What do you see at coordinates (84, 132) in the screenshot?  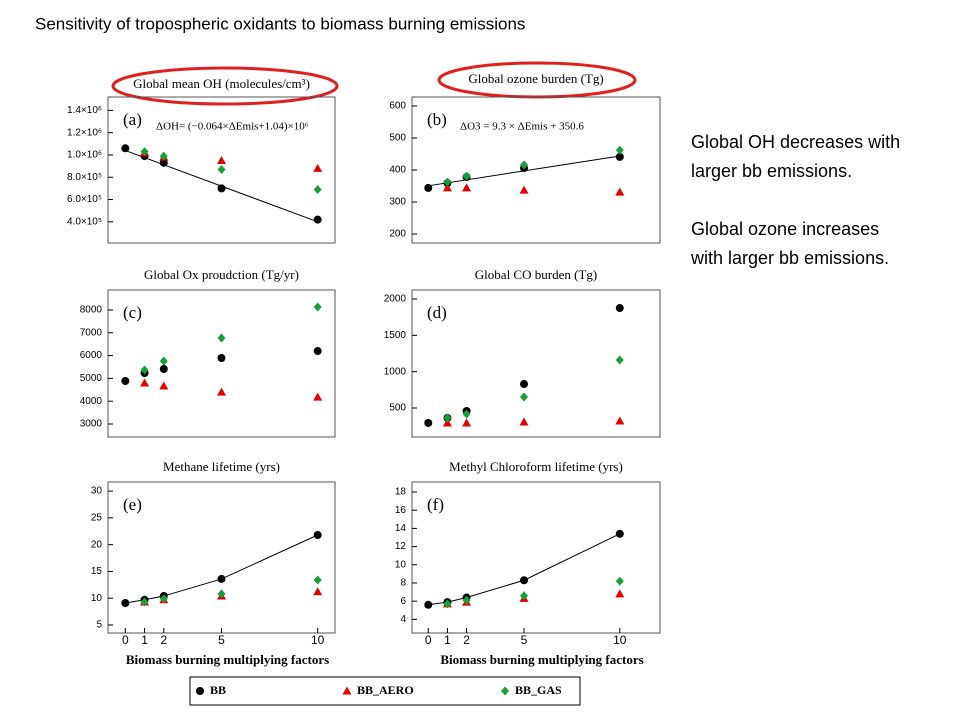 I see `y-tick-label: 1.2×10⁶` at bounding box center [84, 132].